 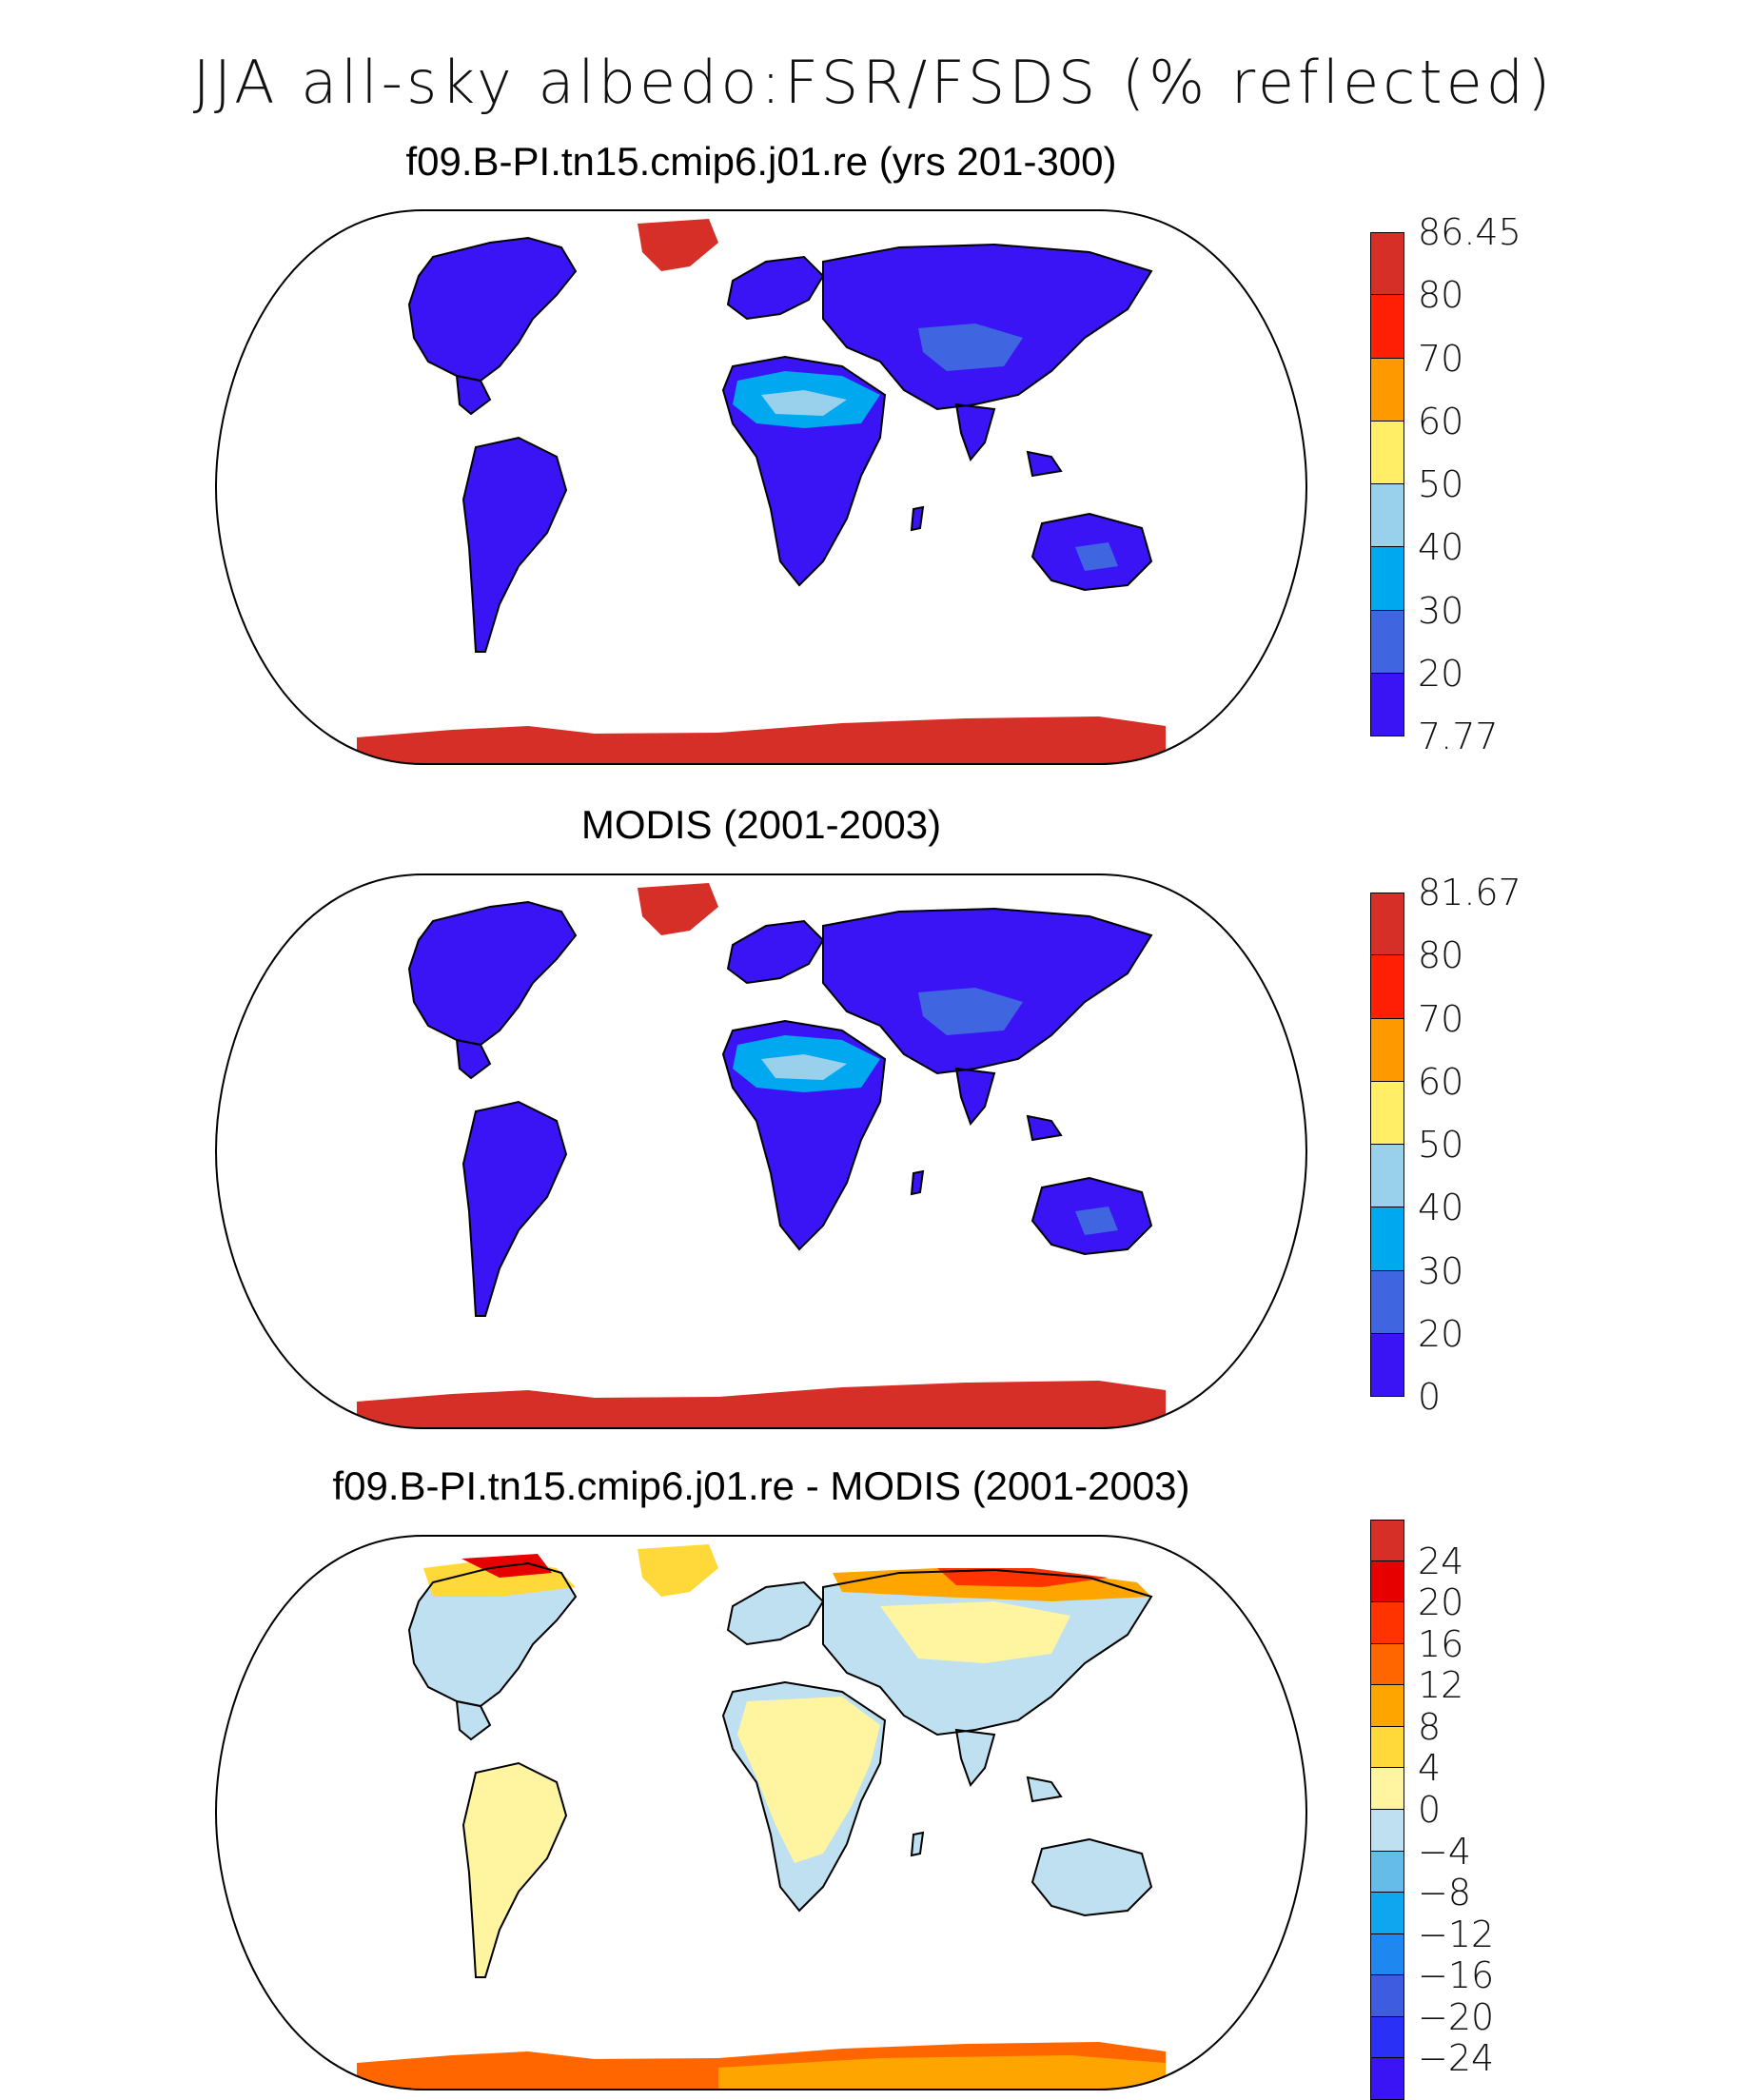 What do you see at coordinates (1469, 892) in the screenshot?
I see `colorbar-tick-label: 81.67` at bounding box center [1469, 892].